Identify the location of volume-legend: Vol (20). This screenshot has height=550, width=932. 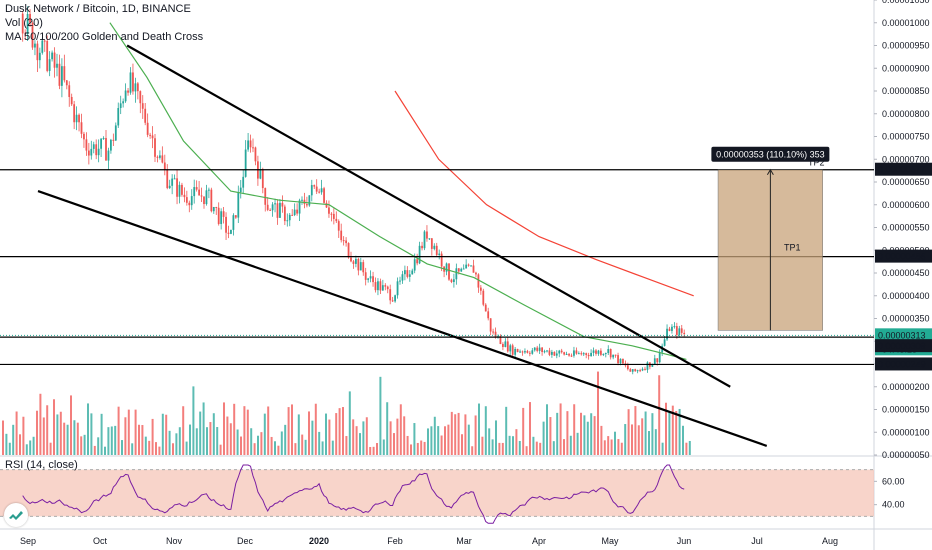
(24, 23).